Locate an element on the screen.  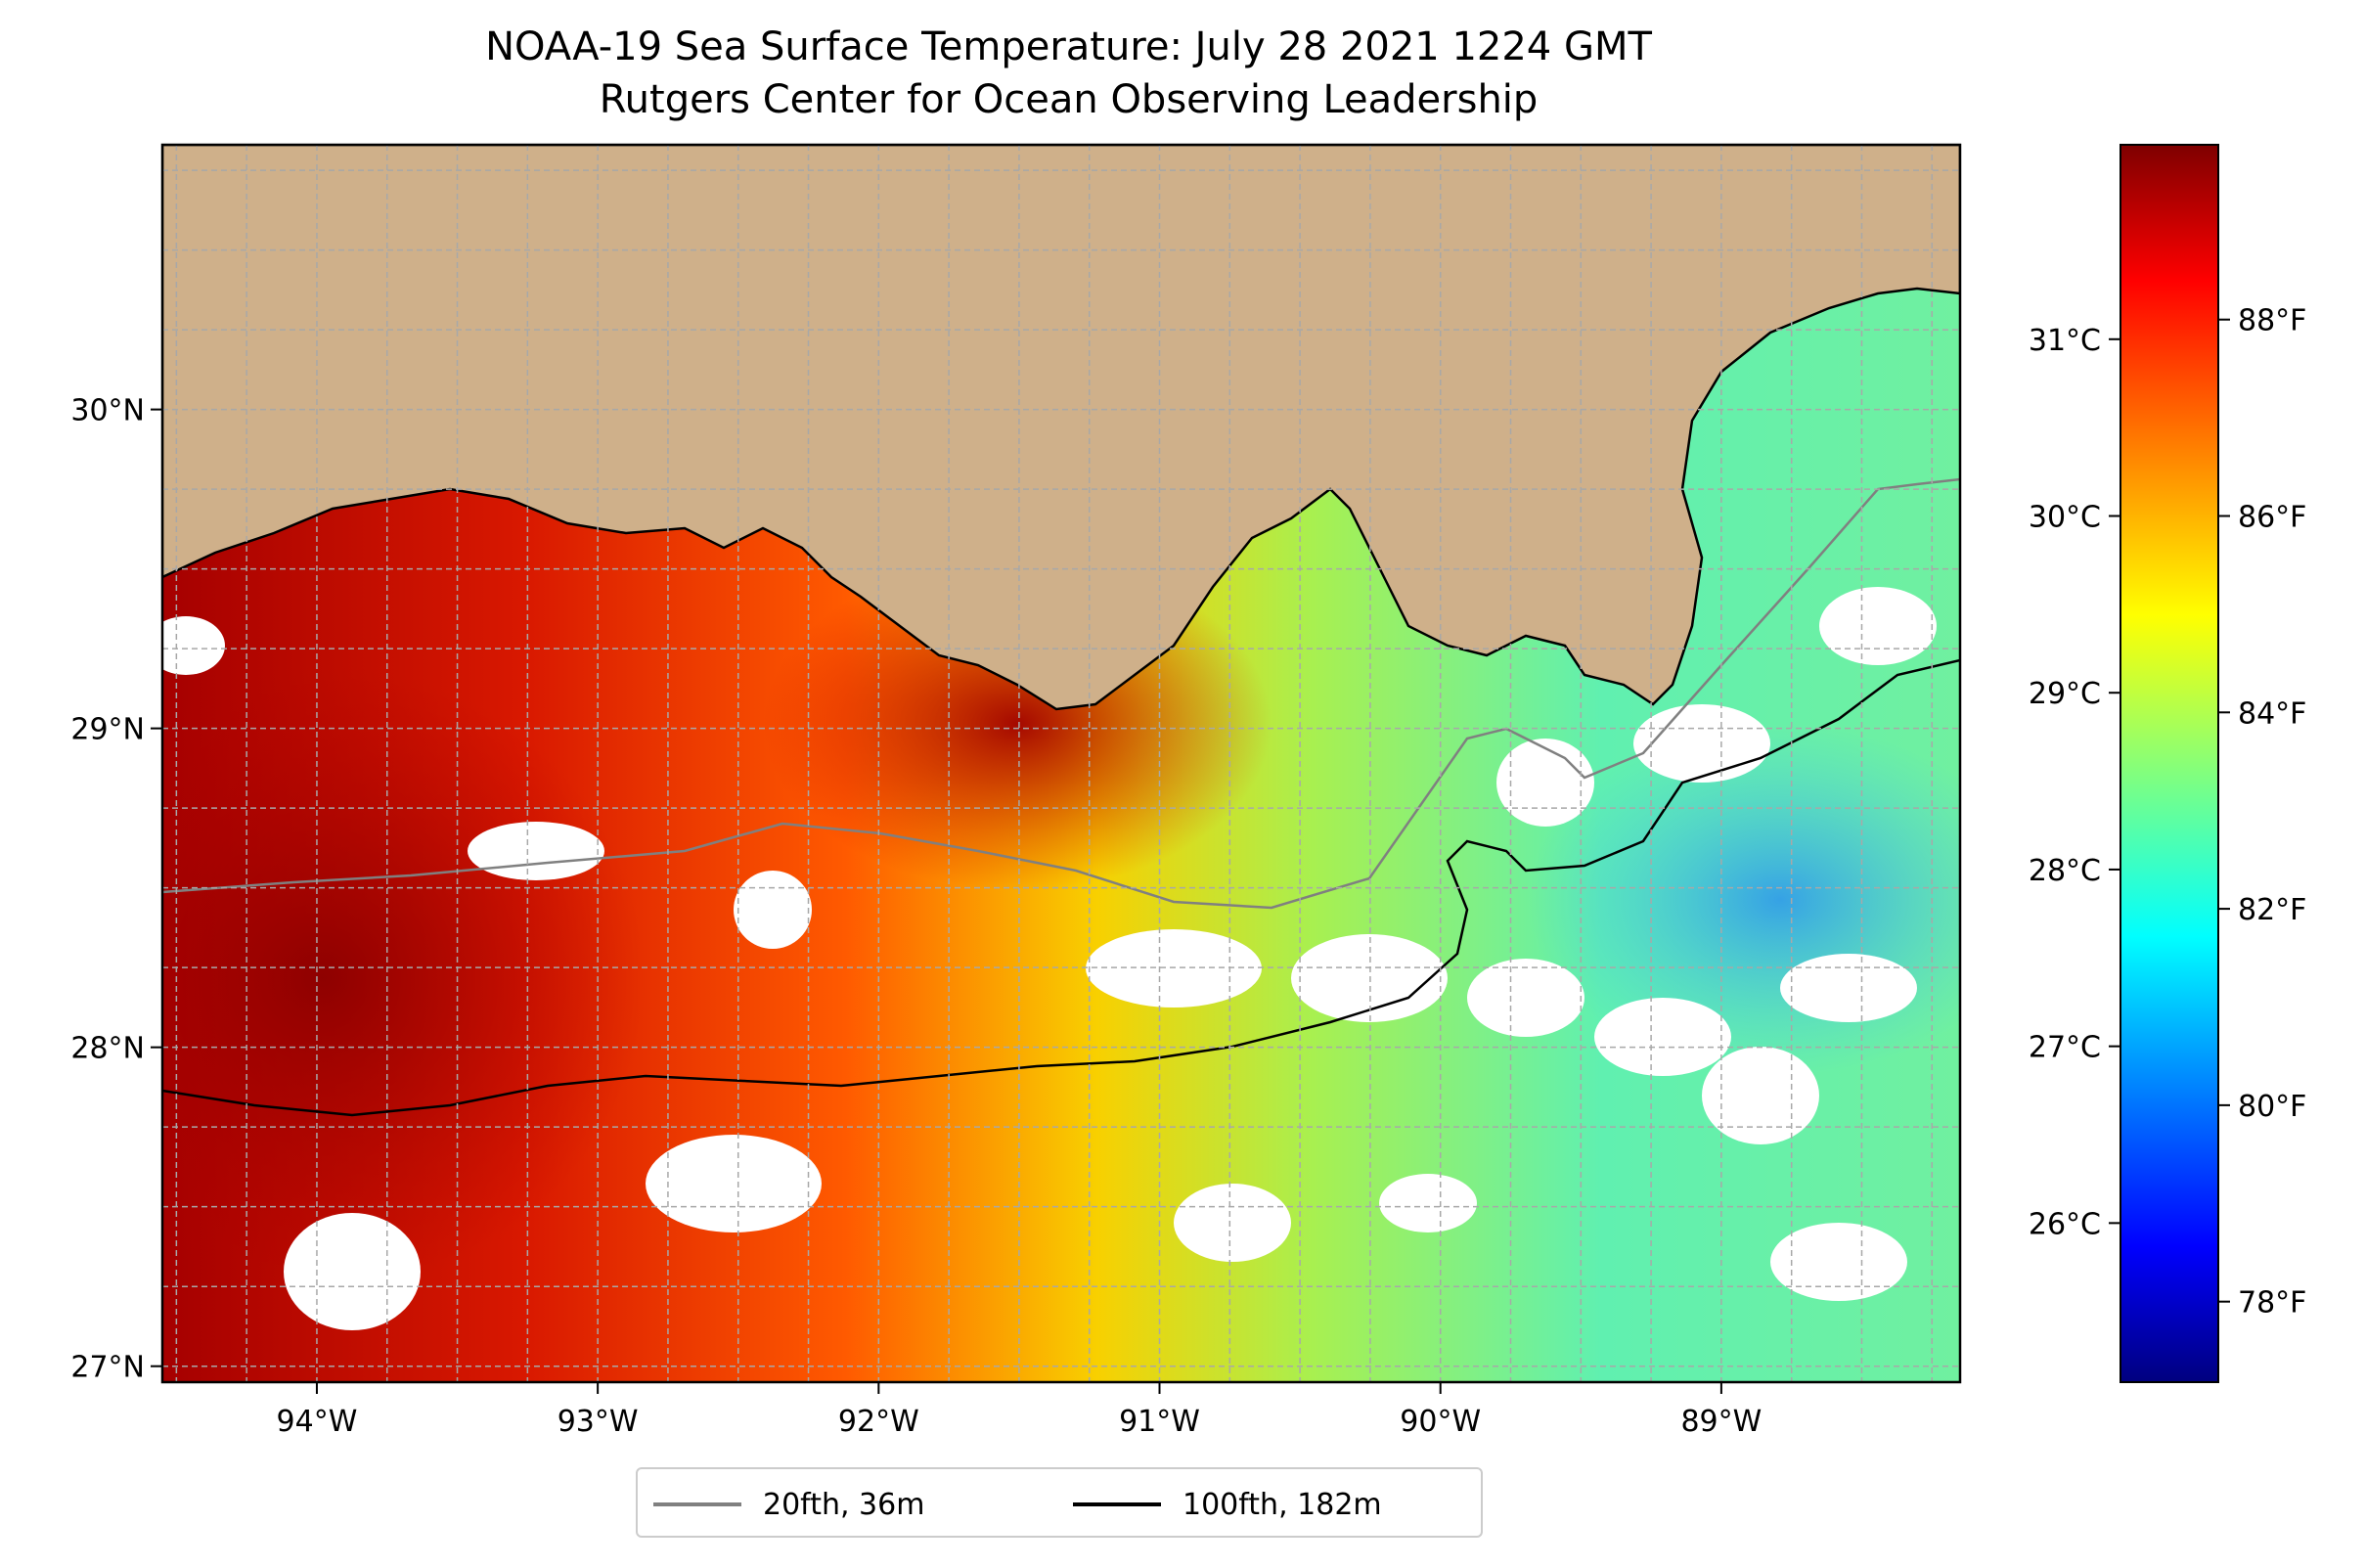
lon-tick-label: 94°W is located at coordinates (317, 1422).